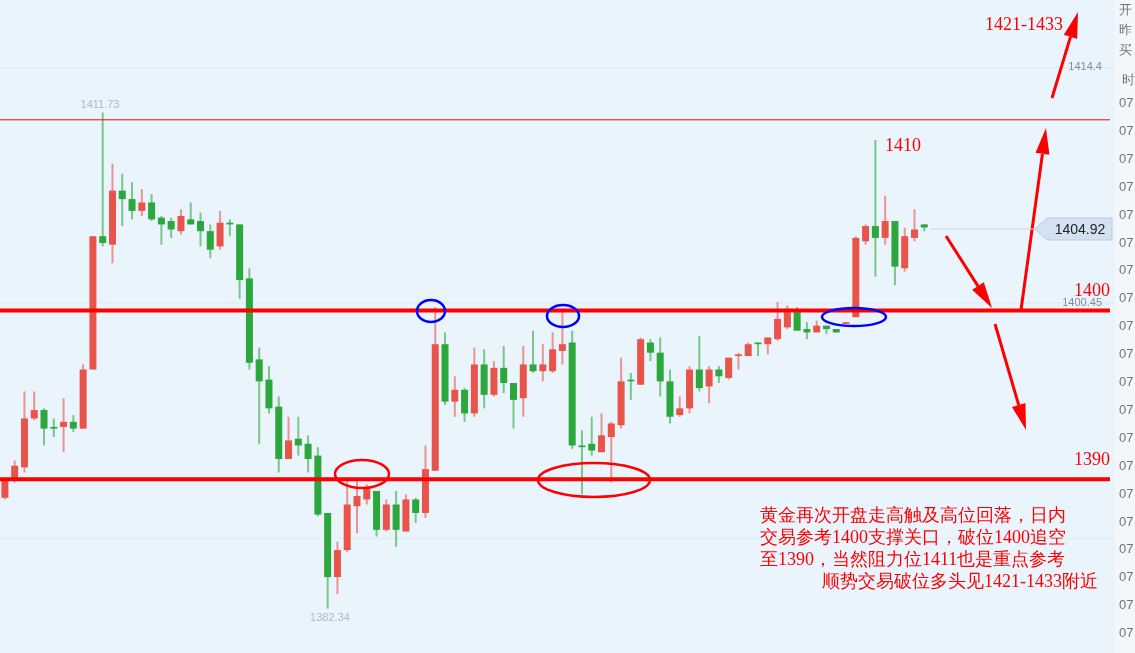 This screenshot has width=1135, height=653. Describe the element at coordinates (913, 515) in the screenshot. I see `annotation: 黄金再次开盘走高触及高位回落，日内` at that location.